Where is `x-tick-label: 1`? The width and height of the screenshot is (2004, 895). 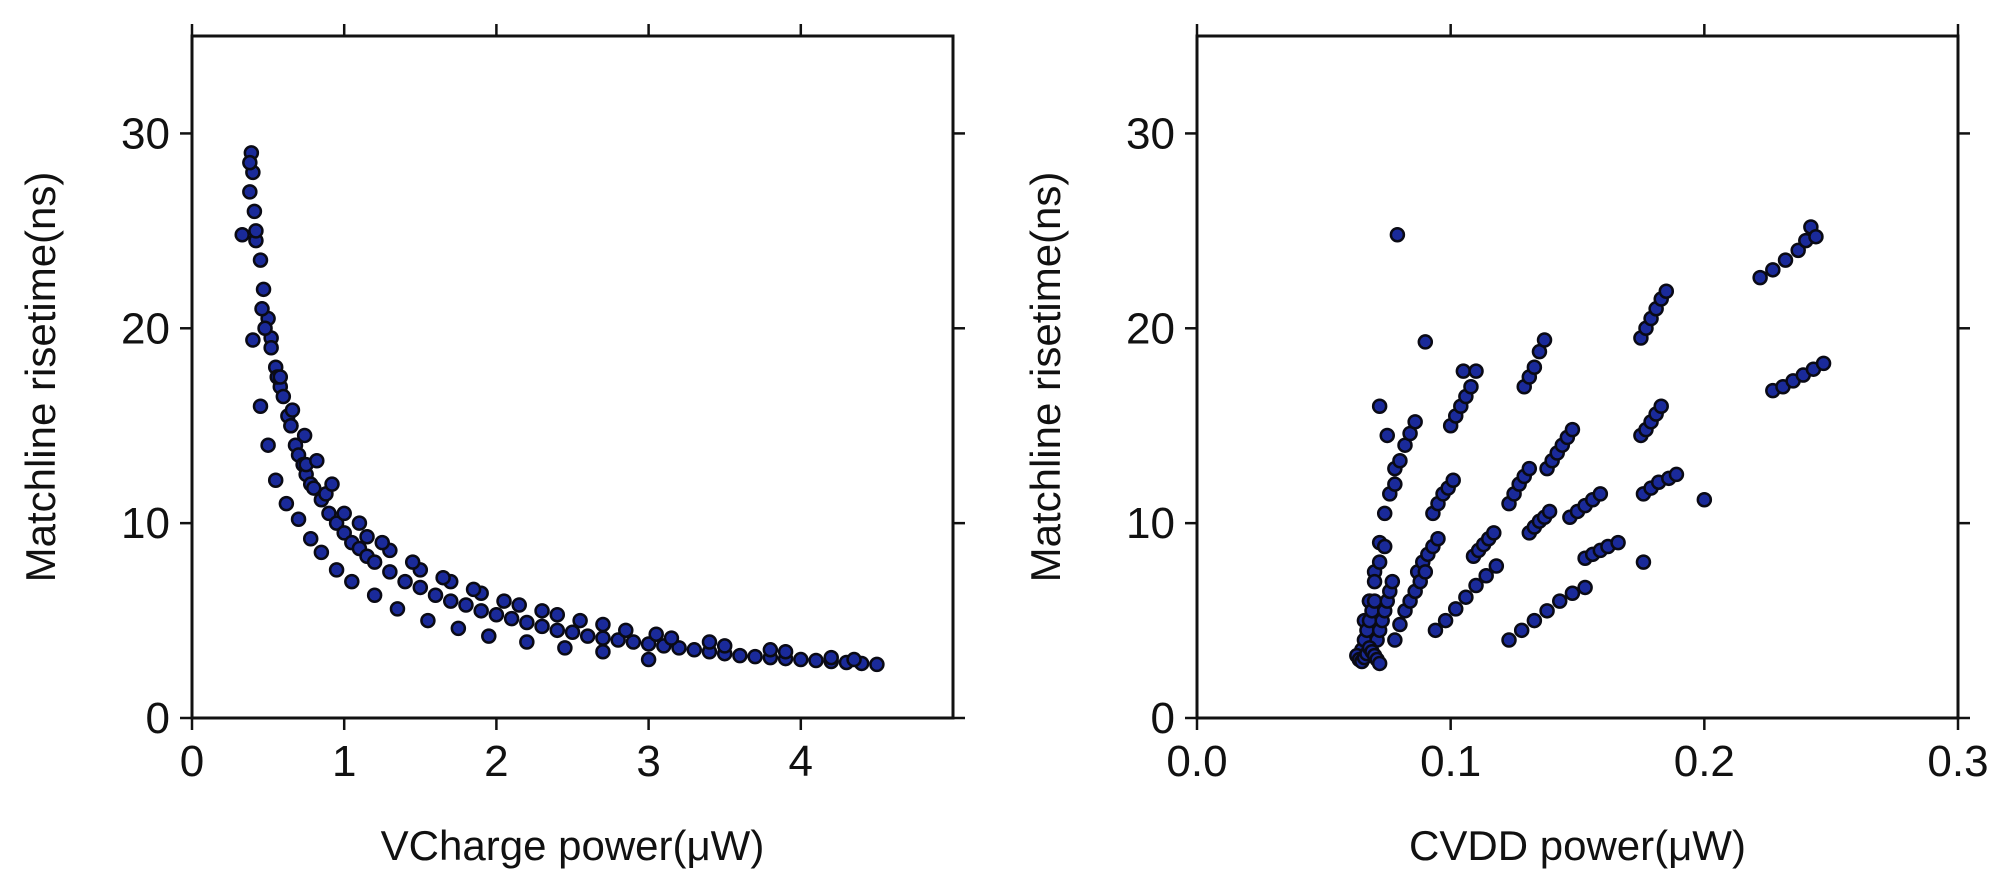
x-tick-label: 1 is located at coordinates (344, 761).